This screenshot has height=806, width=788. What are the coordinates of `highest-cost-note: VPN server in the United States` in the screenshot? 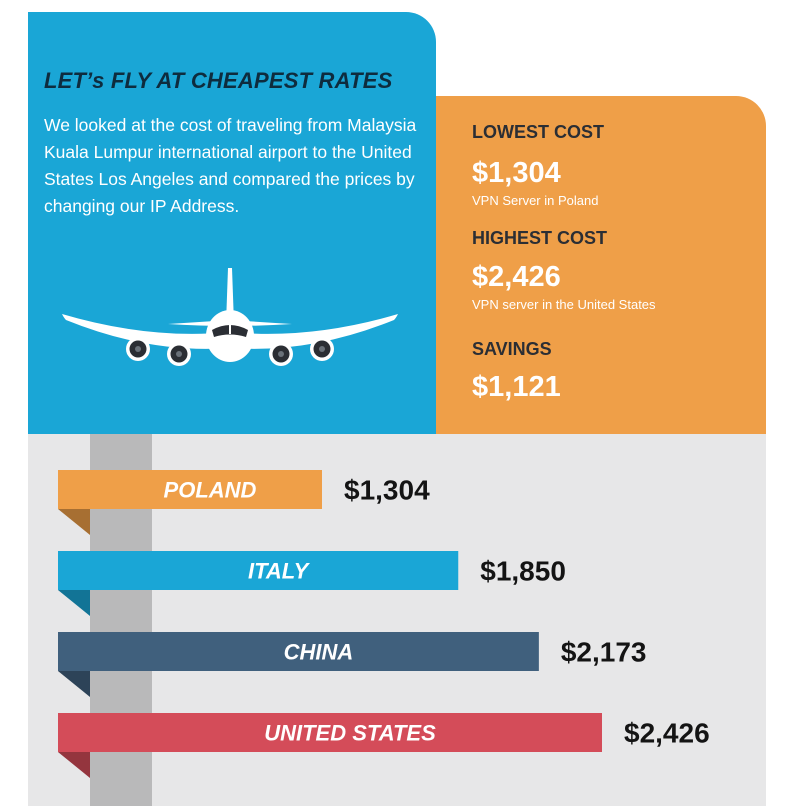 It's located at (564, 304).